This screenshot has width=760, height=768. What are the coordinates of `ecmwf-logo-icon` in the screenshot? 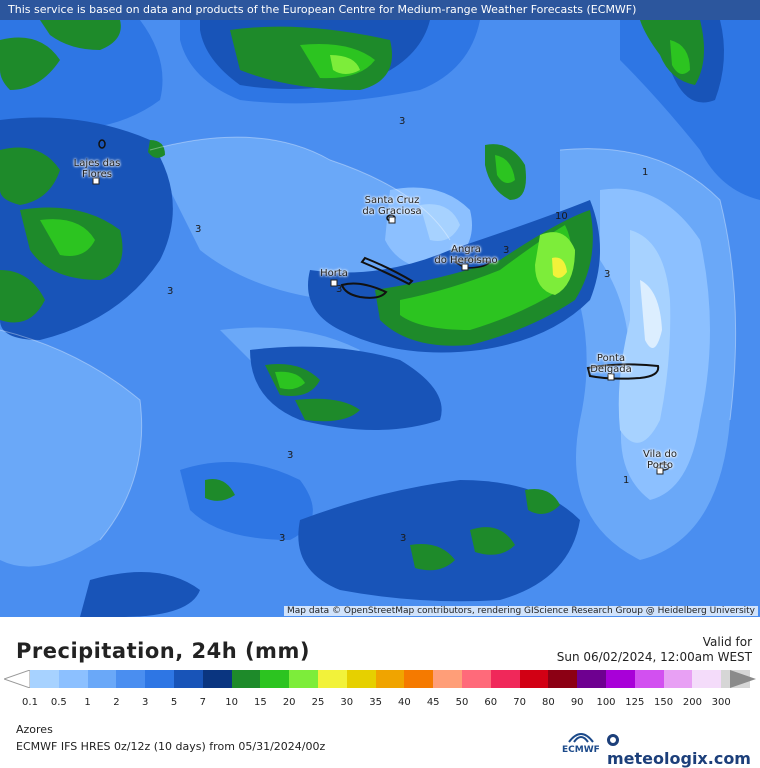 It's located at (581, 738).